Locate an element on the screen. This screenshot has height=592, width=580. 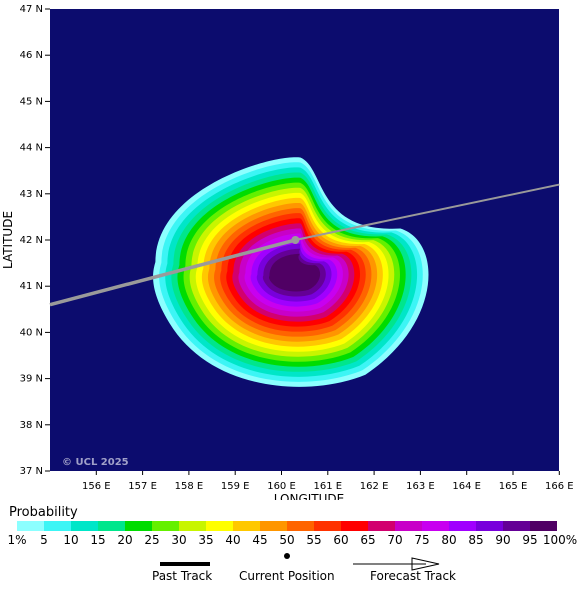
scale-label: 100% is located at coordinates (560, 540).